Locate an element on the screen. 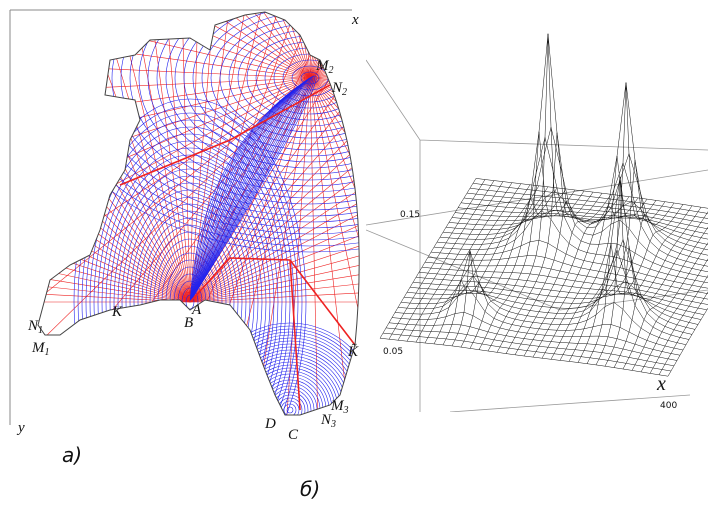 The height and width of the screenshot is (506, 708). point-label: N2 is located at coordinates (339, 89).